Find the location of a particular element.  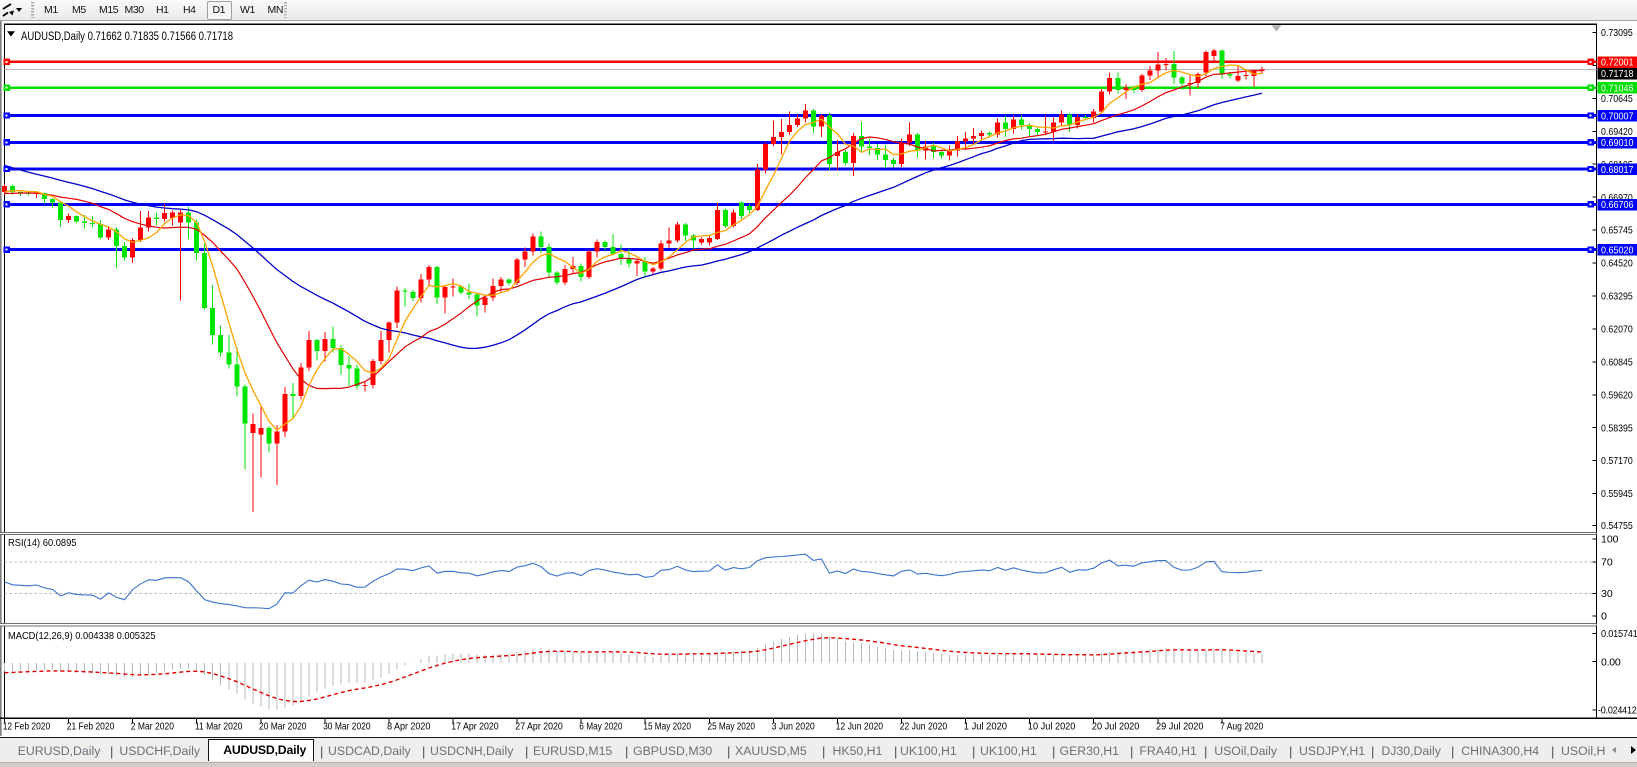

svg-text: 0.73095 is located at coordinates (1617, 33).